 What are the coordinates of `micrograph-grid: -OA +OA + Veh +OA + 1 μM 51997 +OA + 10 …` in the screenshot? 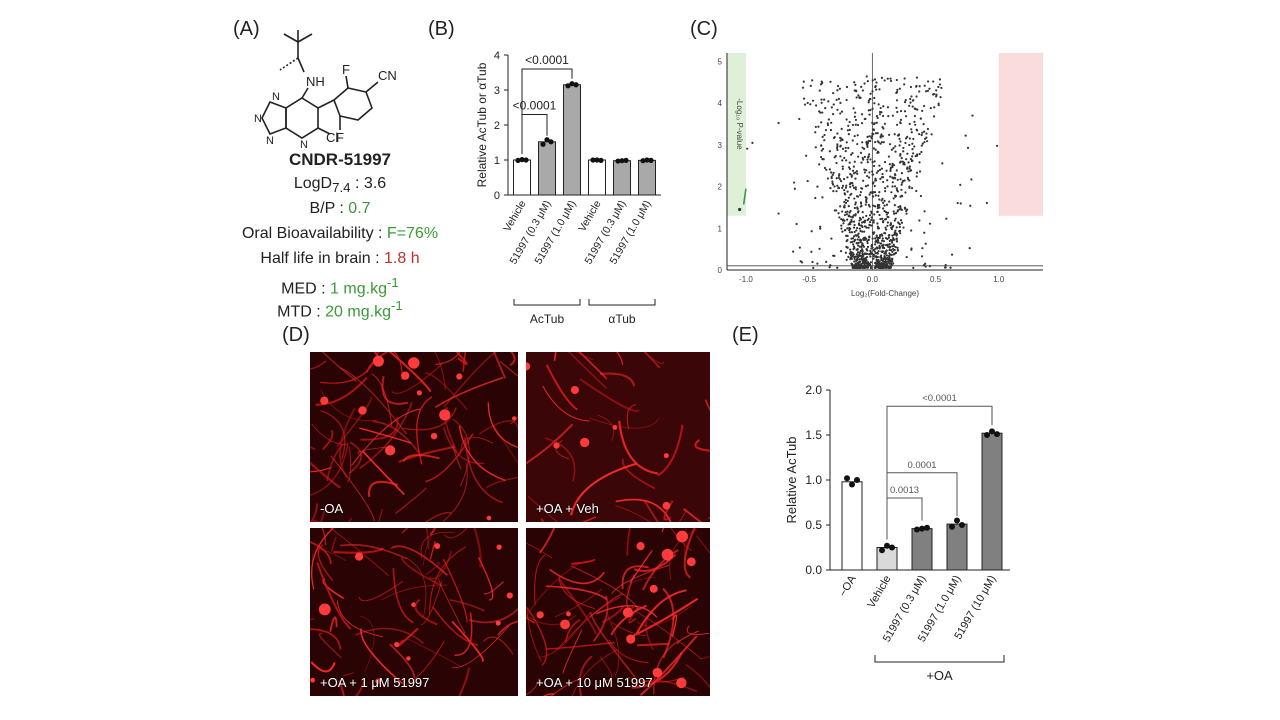 It's located at (510, 524).